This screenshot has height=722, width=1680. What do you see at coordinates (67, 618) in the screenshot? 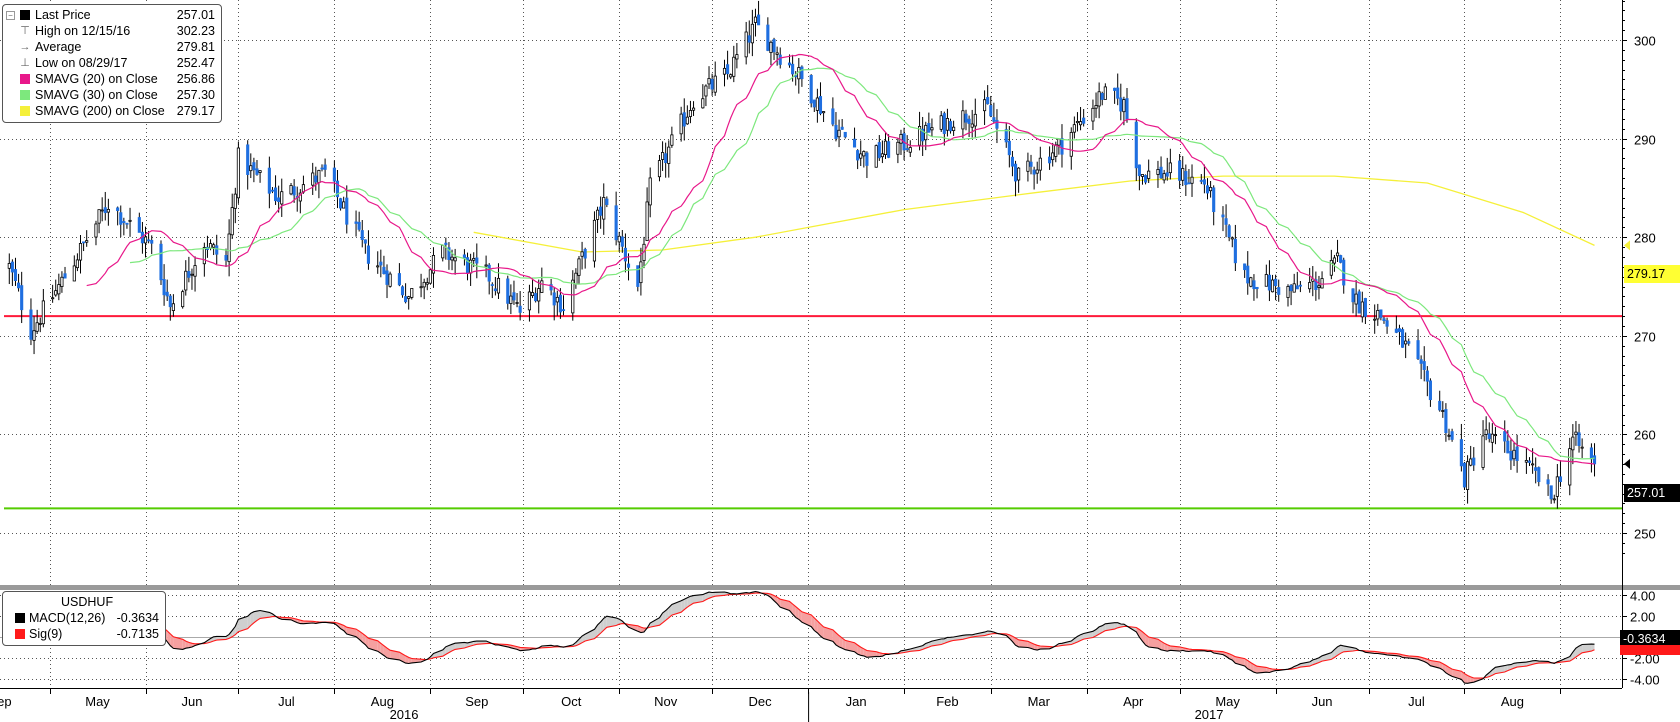
I see `legend-label: MACD(12,26)` at bounding box center [67, 618].